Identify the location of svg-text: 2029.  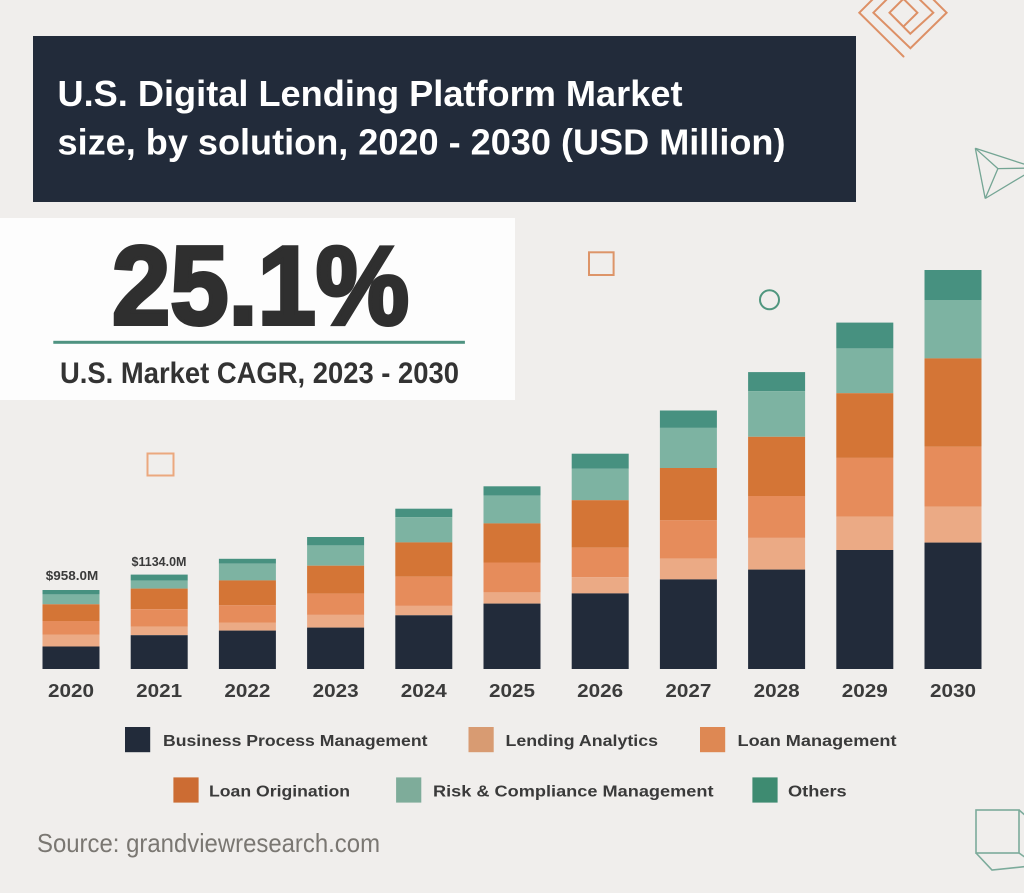
(865, 690).